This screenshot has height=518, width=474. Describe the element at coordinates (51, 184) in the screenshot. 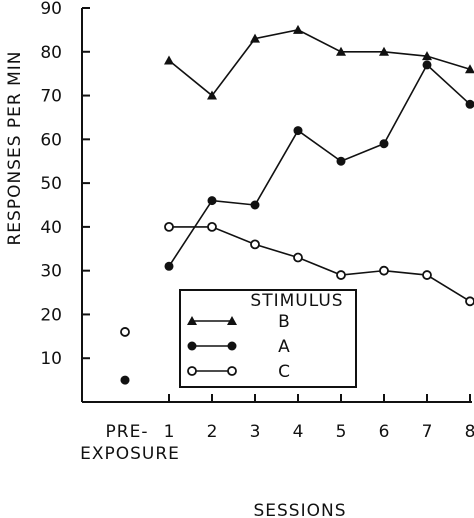

I see `y-tick-label: 50` at that location.